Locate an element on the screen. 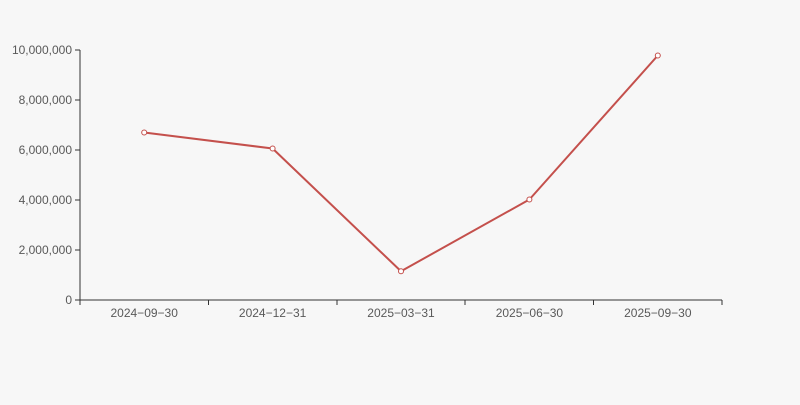 The height and width of the screenshot is (405, 800). y-axis-tick-label: 10,000,000 is located at coordinates (42, 50).